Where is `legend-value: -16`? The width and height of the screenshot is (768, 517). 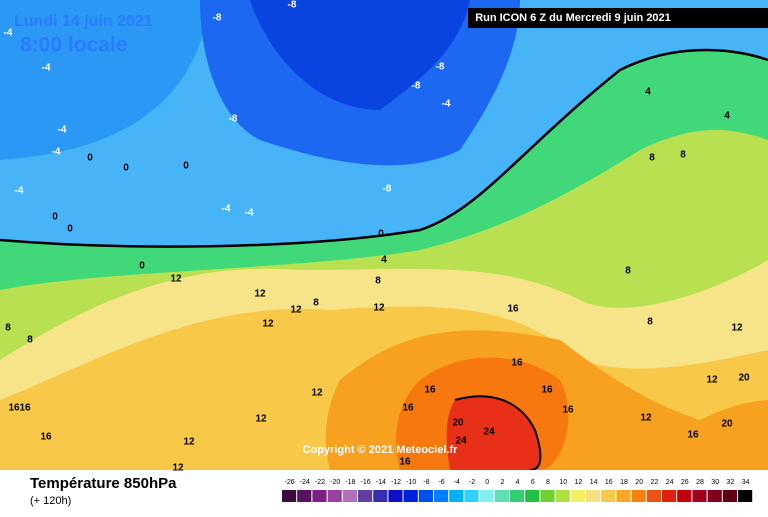
legend-value: -16 is located at coordinates (366, 482).